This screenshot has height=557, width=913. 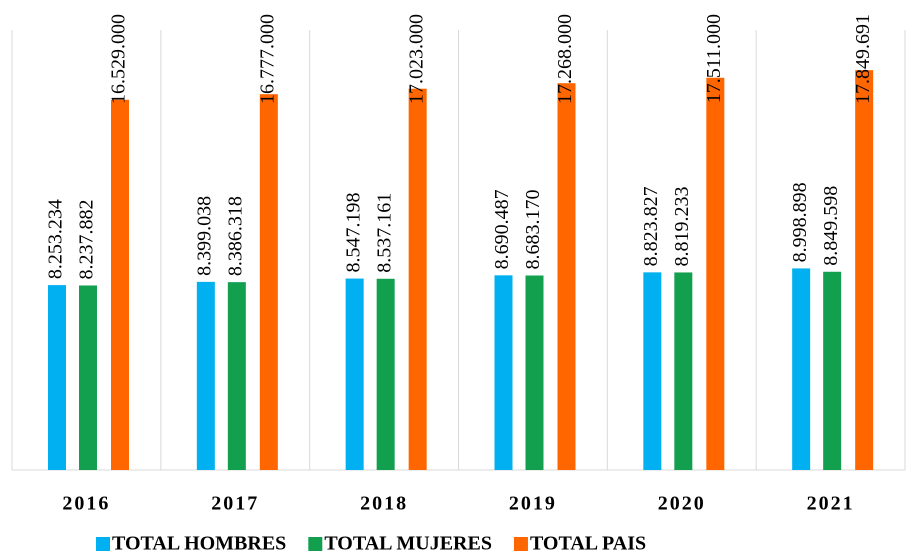 What do you see at coordinates (86, 504) in the screenshot?
I see `x-tick-label: 2016` at bounding box center [86, 504].